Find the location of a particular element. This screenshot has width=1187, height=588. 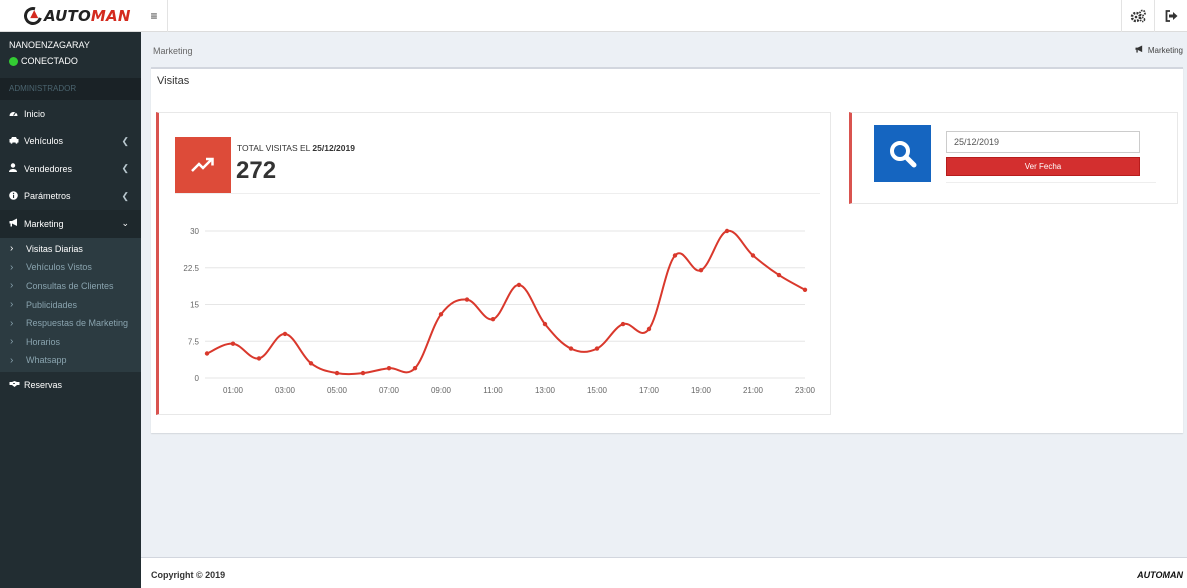

series-line is located at coordinates (506, 302).